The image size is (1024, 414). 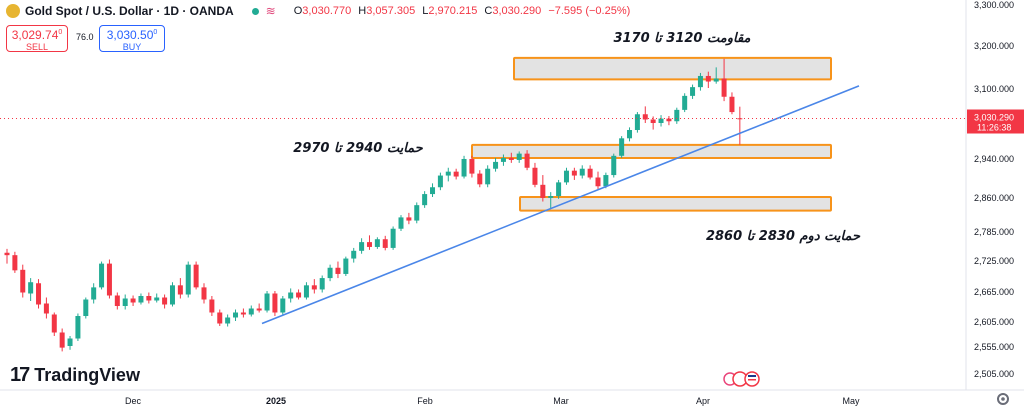 What do you see at coordinates (512, 397) in the screenshot?
I see `x-axis: Dec 2025 Feb Mar Apr May` at bounding box center [512, 397].